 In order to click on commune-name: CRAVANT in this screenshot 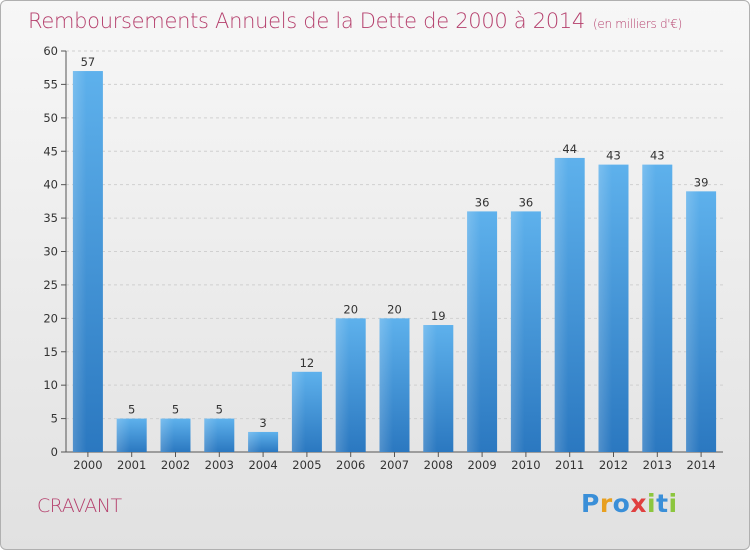, I will do `click(79, 506)`.